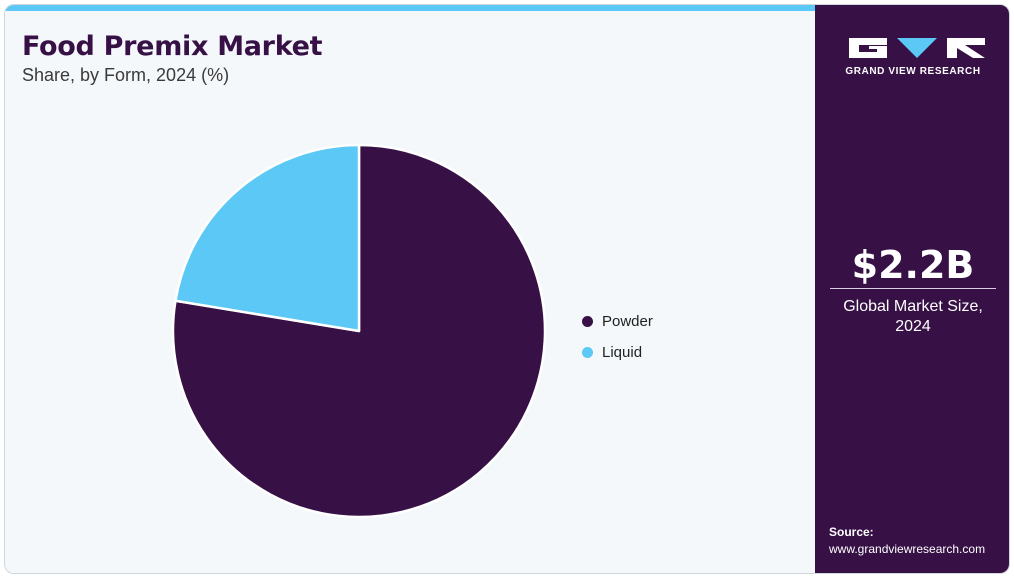 This screenshot has height=580, width=1014. What do you see at coordinates (410, 8) in the screenshot?
I see `accent-bar` at bounding box center [410, 8].